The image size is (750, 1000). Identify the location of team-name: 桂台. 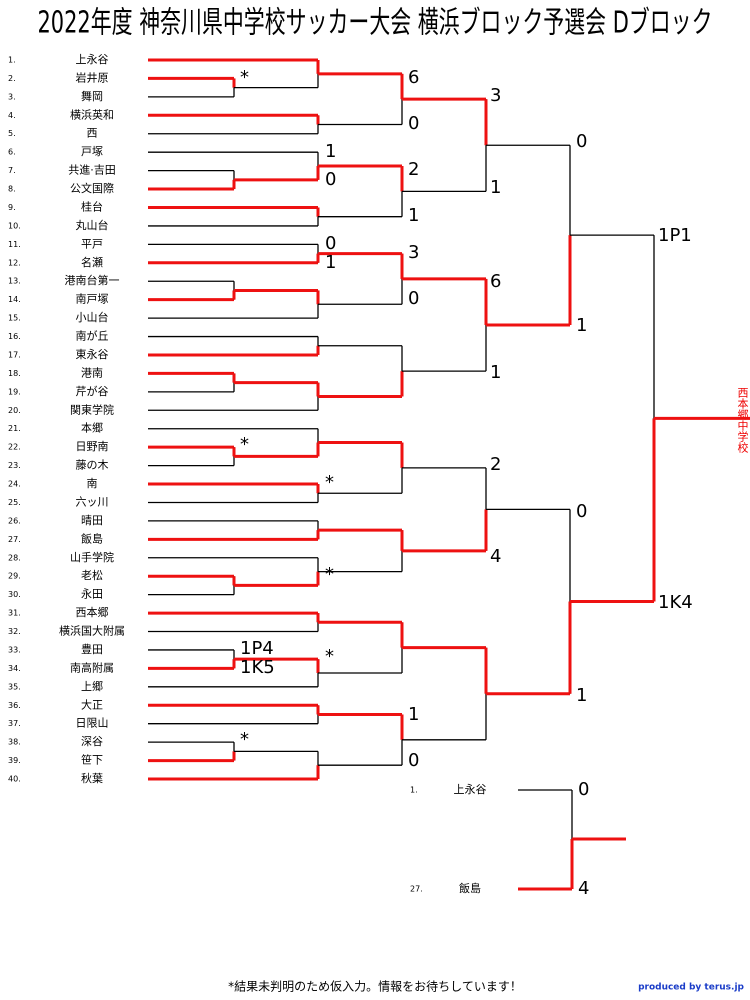
(92, 206).